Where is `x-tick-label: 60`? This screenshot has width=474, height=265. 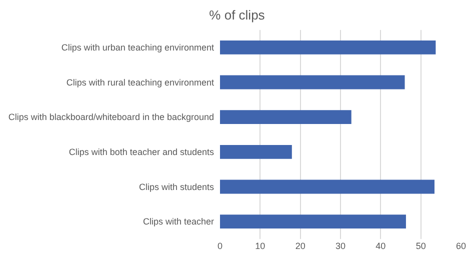
x-tick-label: 60 is located at coordinates (461, 246).